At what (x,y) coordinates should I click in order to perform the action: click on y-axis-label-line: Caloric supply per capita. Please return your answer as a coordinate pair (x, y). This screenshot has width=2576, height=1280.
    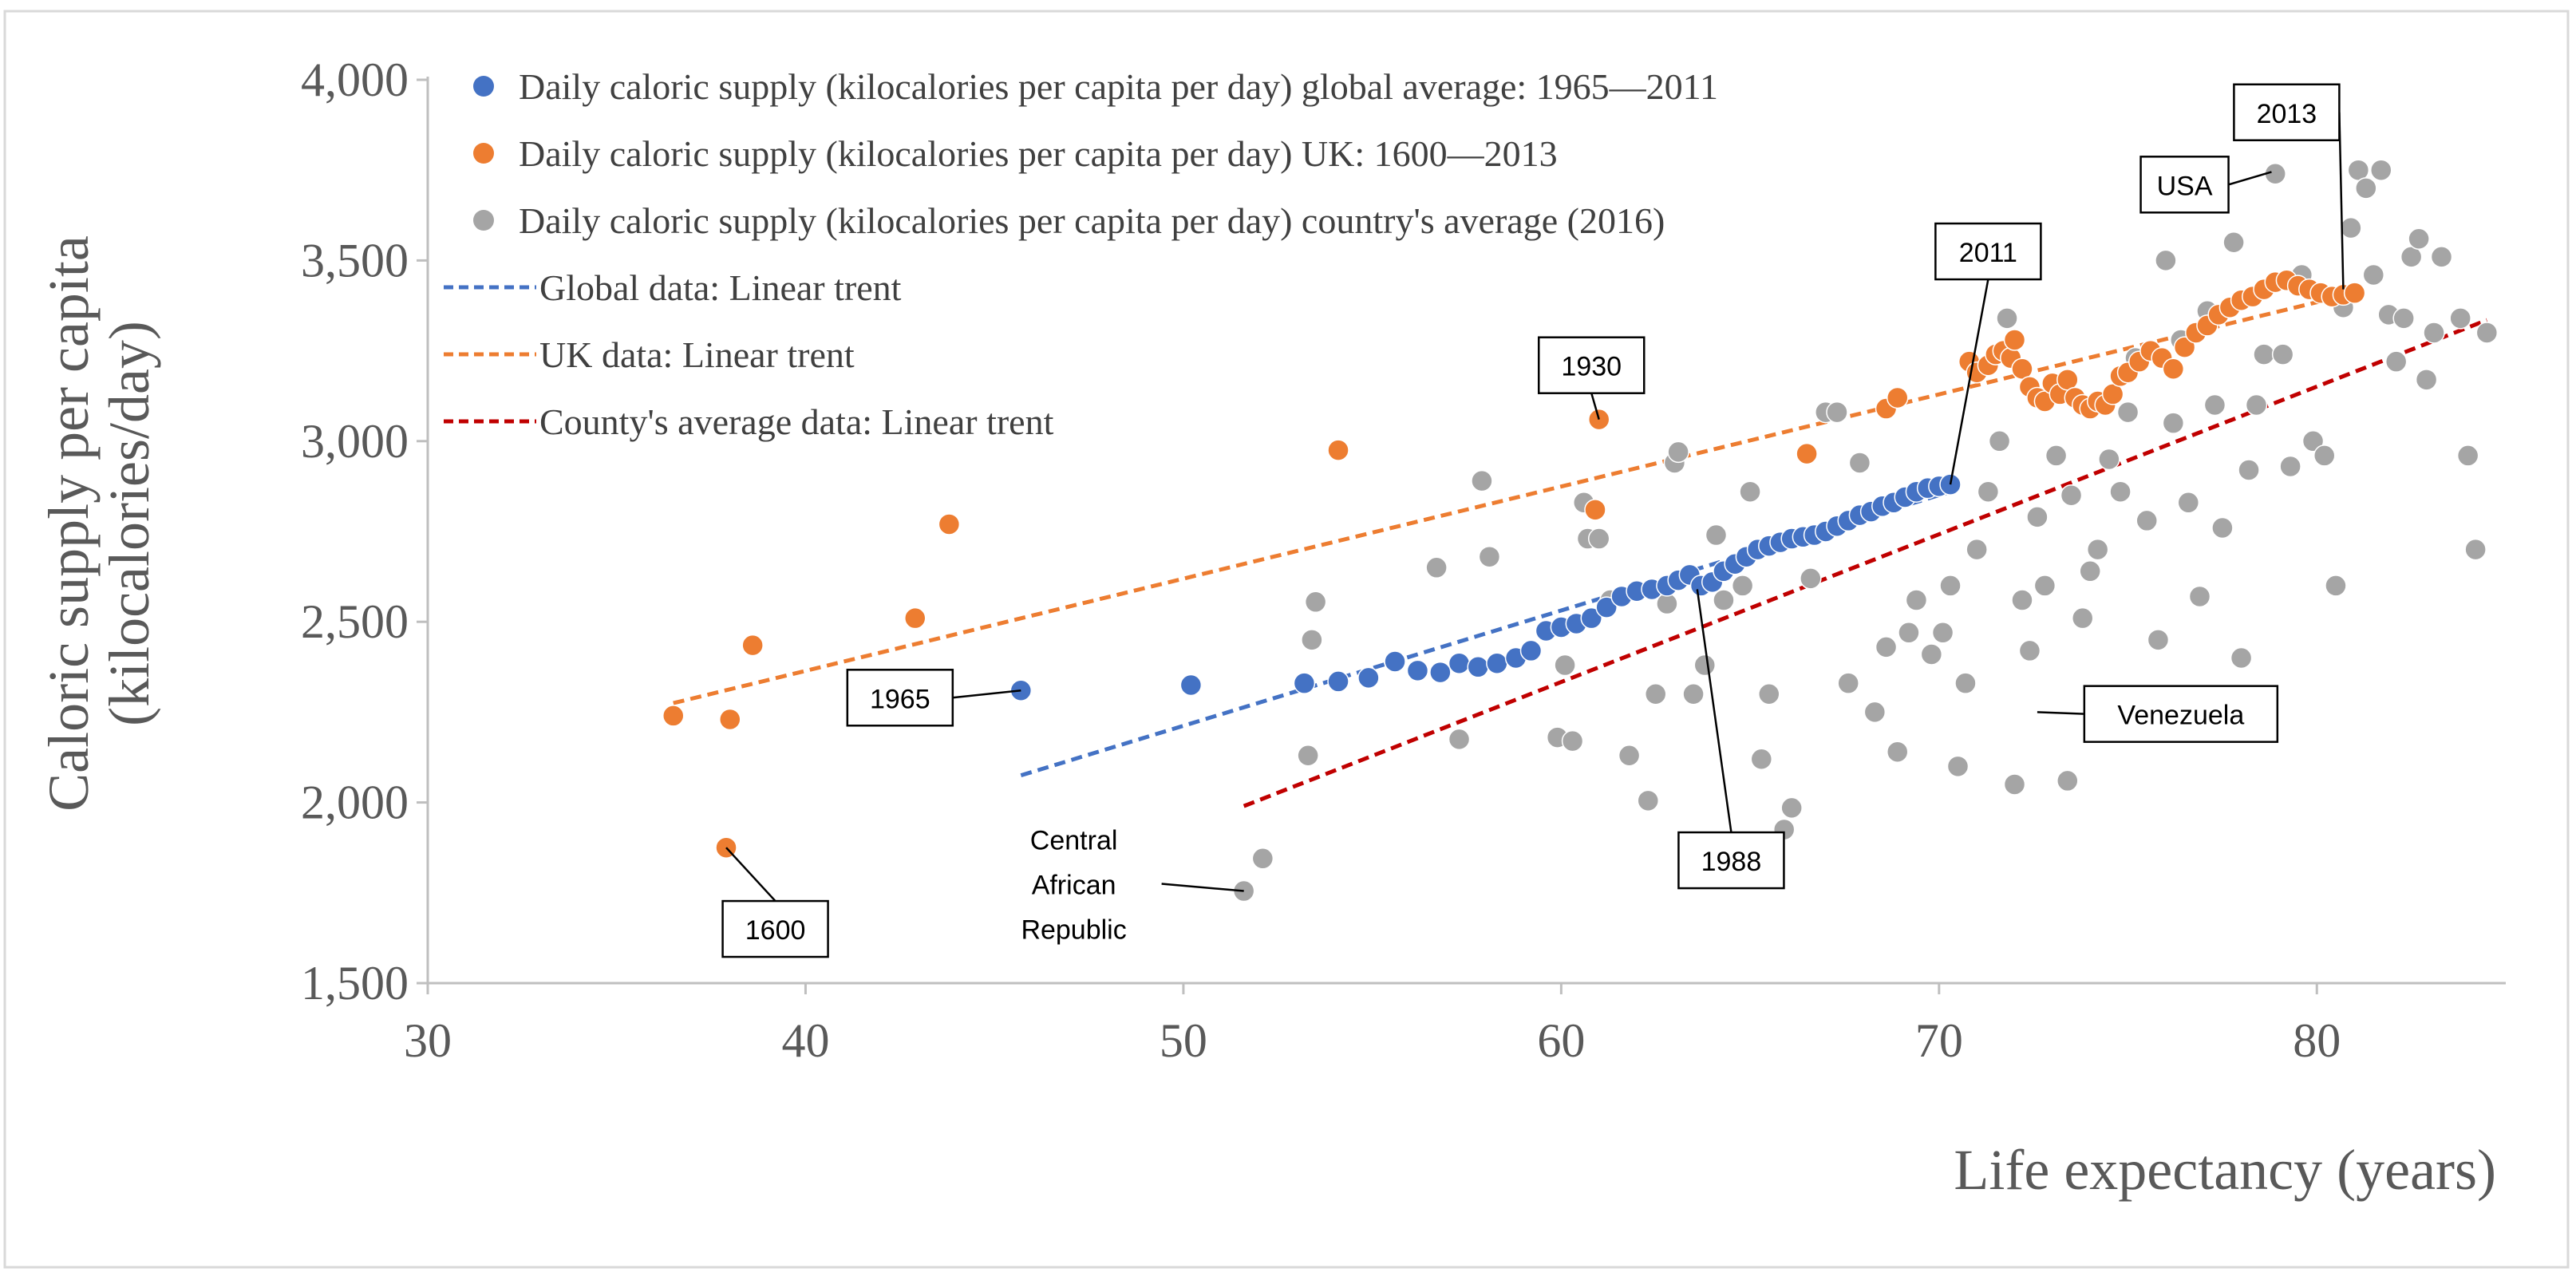
    Looking at the image, I should click on (69, 524).